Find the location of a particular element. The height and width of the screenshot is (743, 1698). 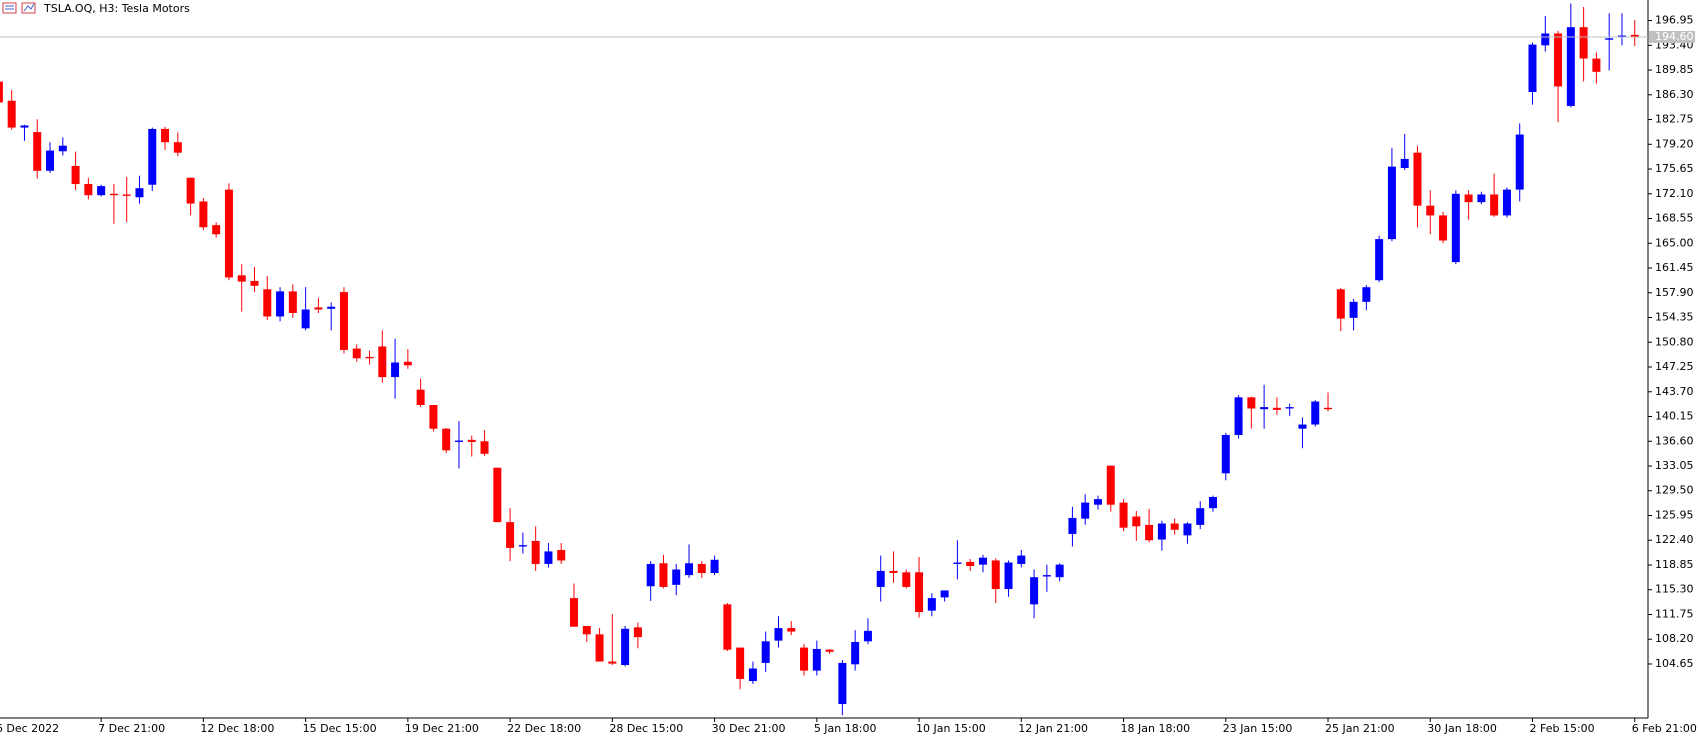

x-tick-label: 28 Dec 15:00 is located at coordinates (646, 728).